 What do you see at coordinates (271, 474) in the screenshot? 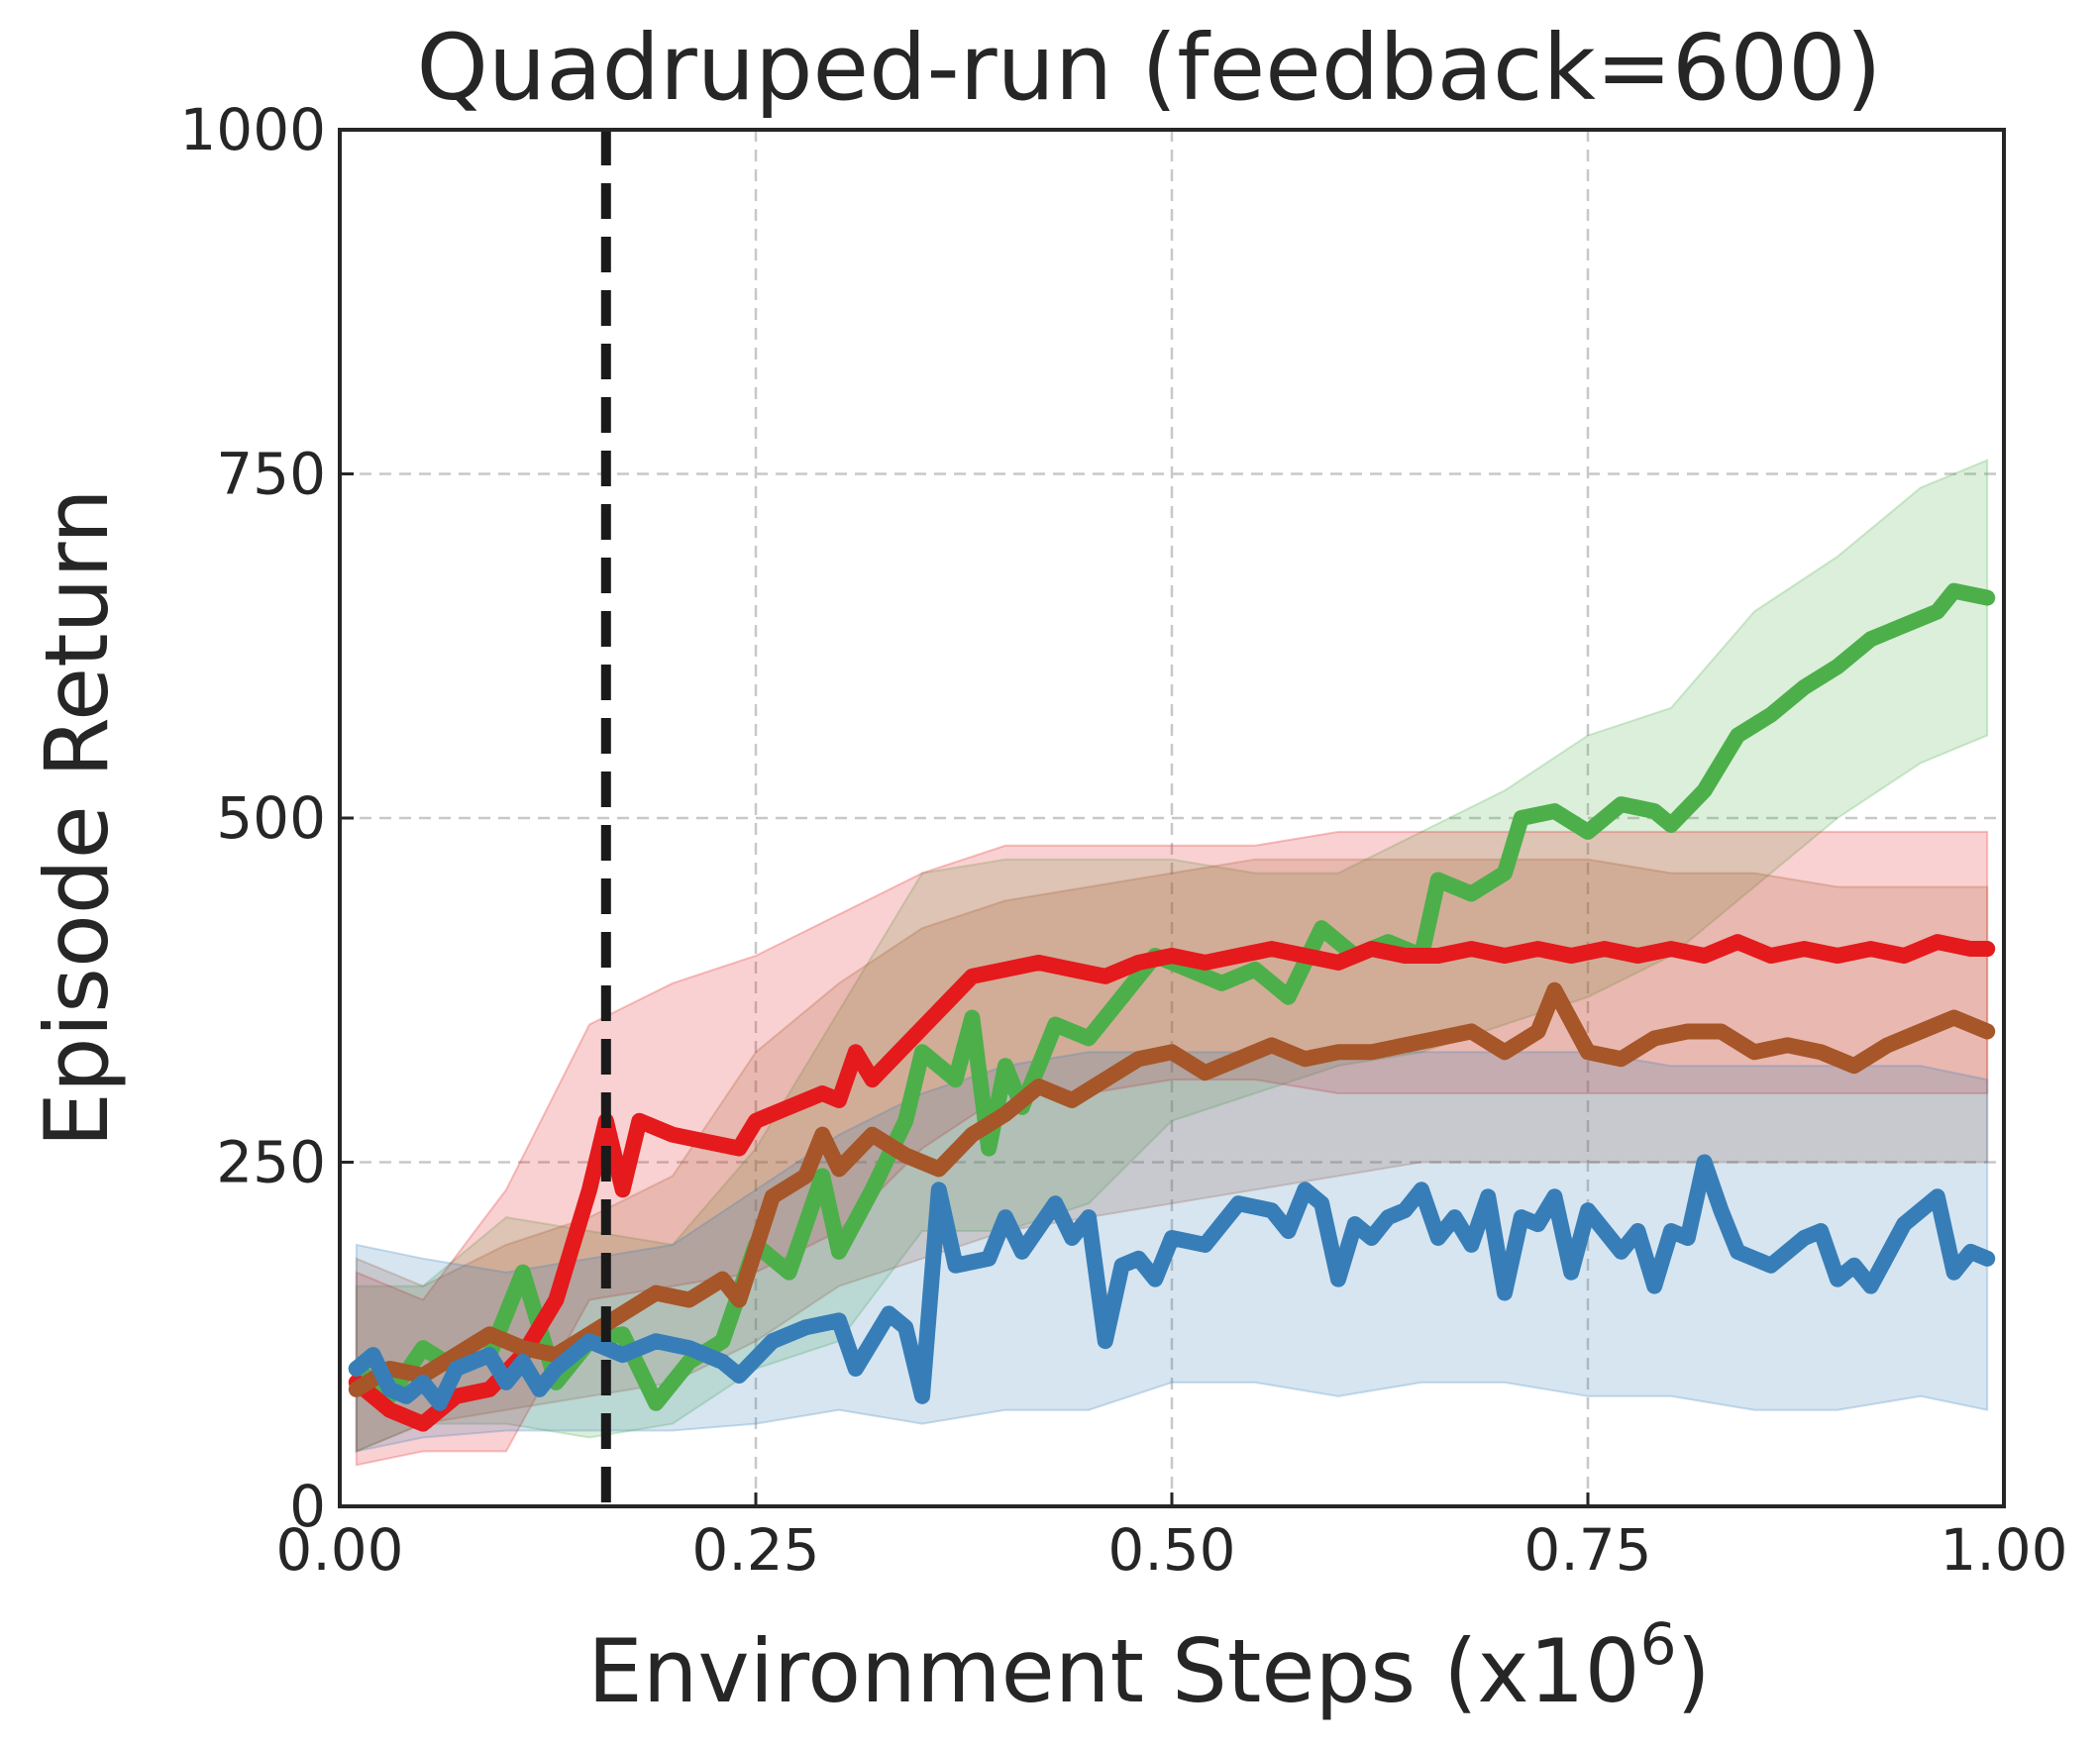
I see `y-tick-label-3: 750` at bounding box center [271, 474].